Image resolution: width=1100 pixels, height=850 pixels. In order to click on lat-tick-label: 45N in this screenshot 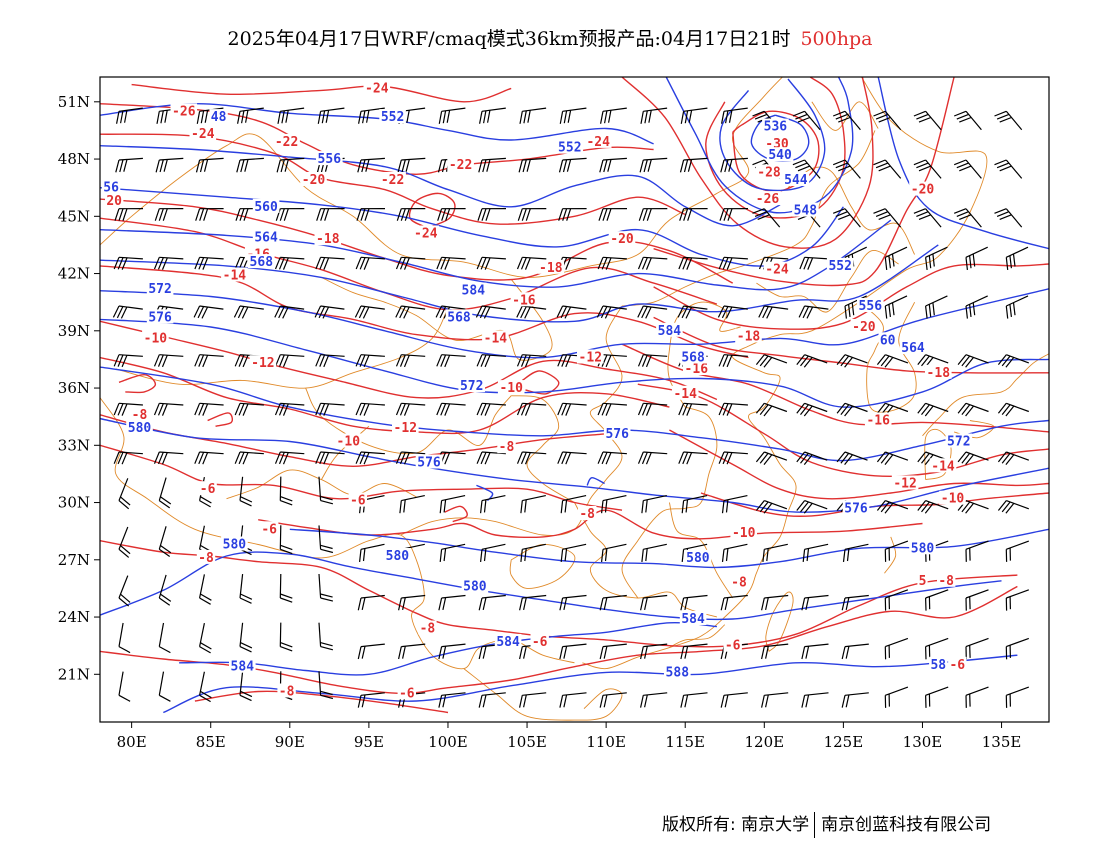, I will do `click(74, 216)`.